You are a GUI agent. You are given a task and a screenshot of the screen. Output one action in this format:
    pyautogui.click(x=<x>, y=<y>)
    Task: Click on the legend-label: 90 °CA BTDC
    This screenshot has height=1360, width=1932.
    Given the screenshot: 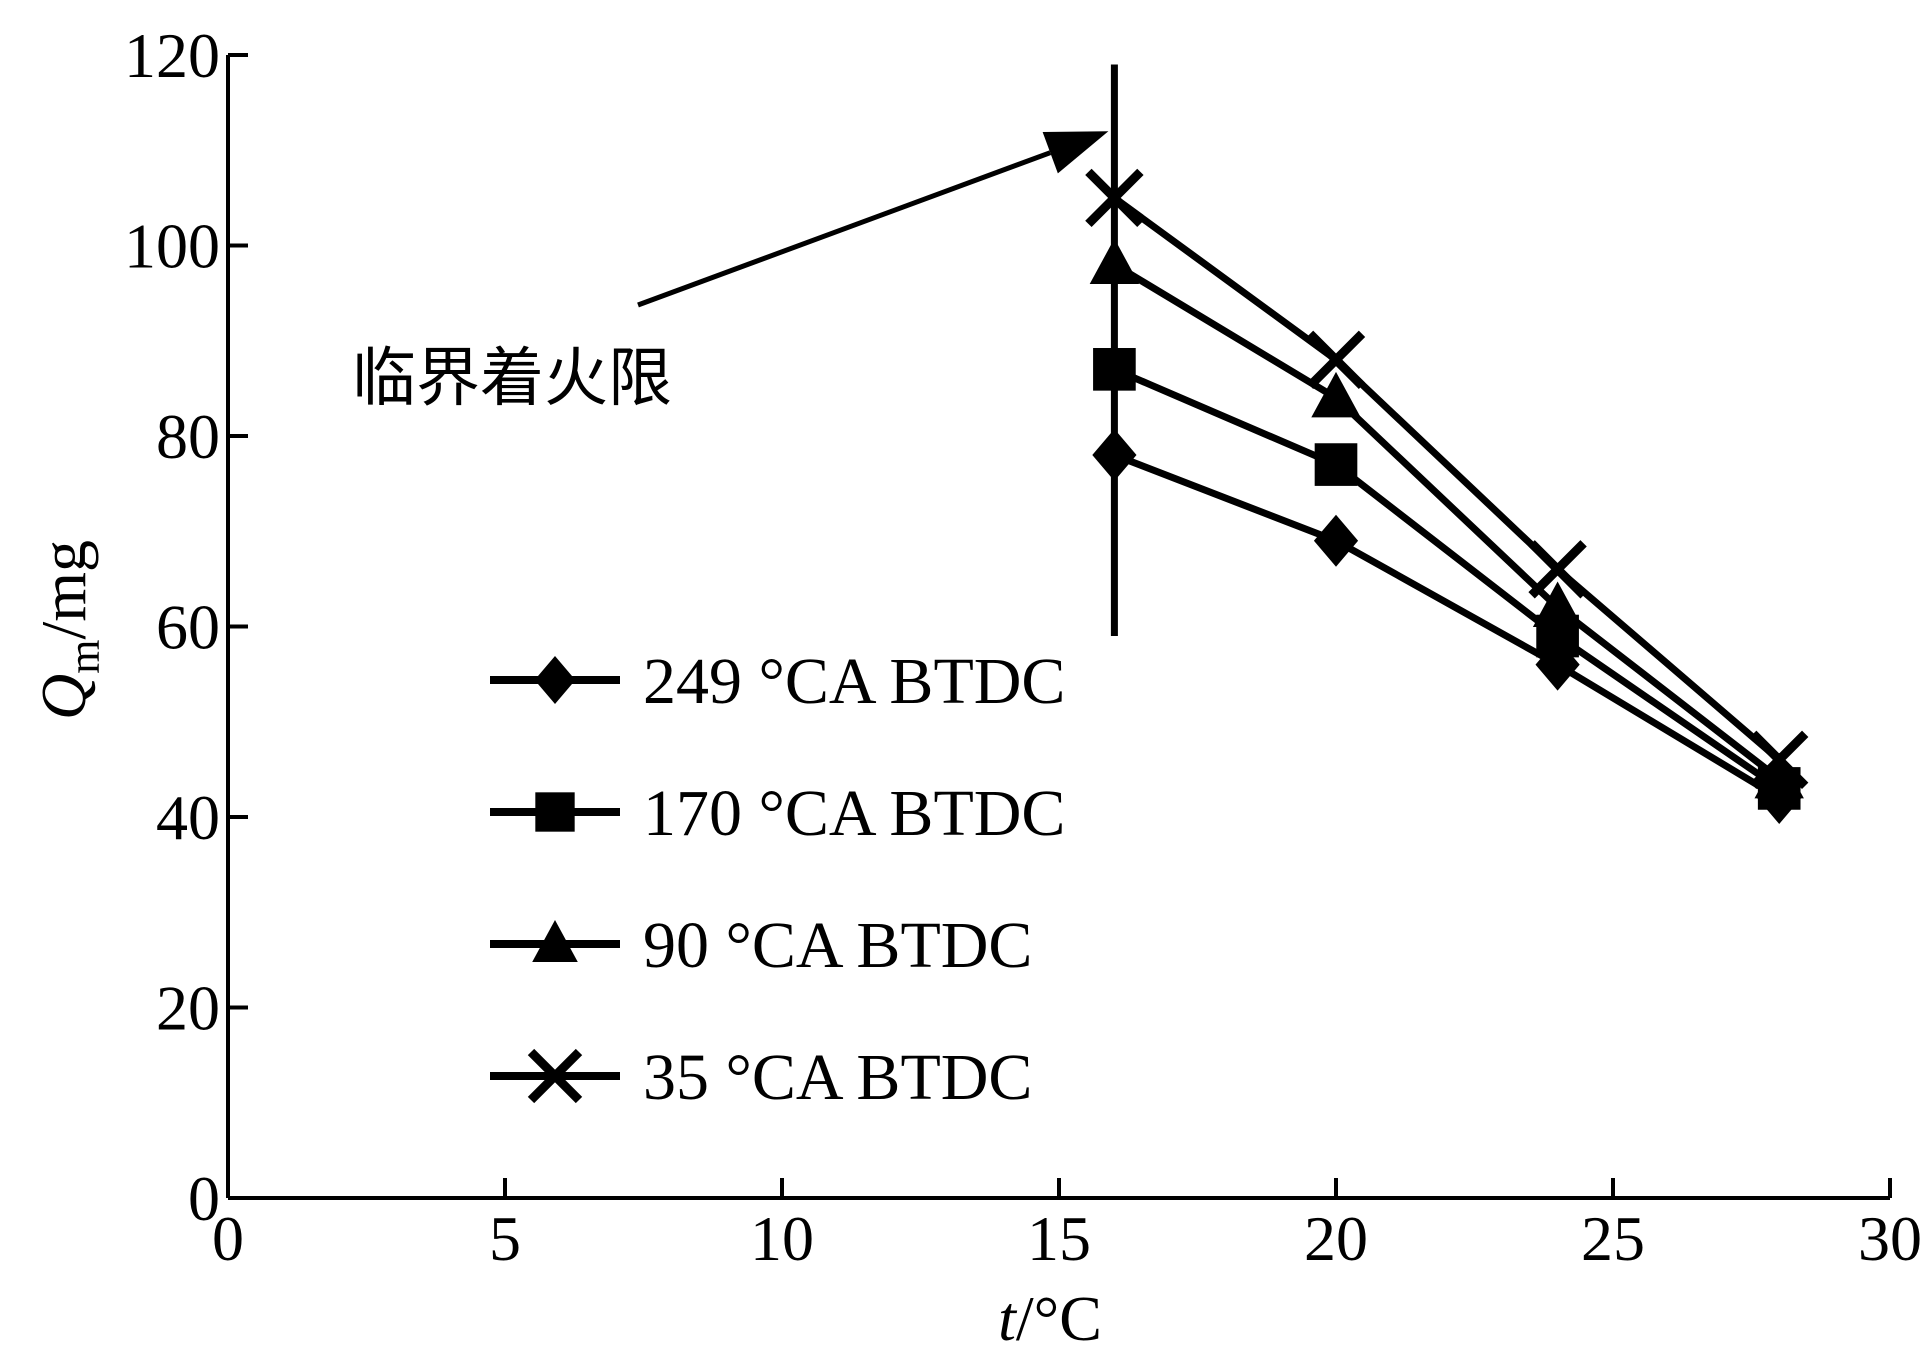 What is the action you would take?
    pyautogui.click(x=837, y=945)
    